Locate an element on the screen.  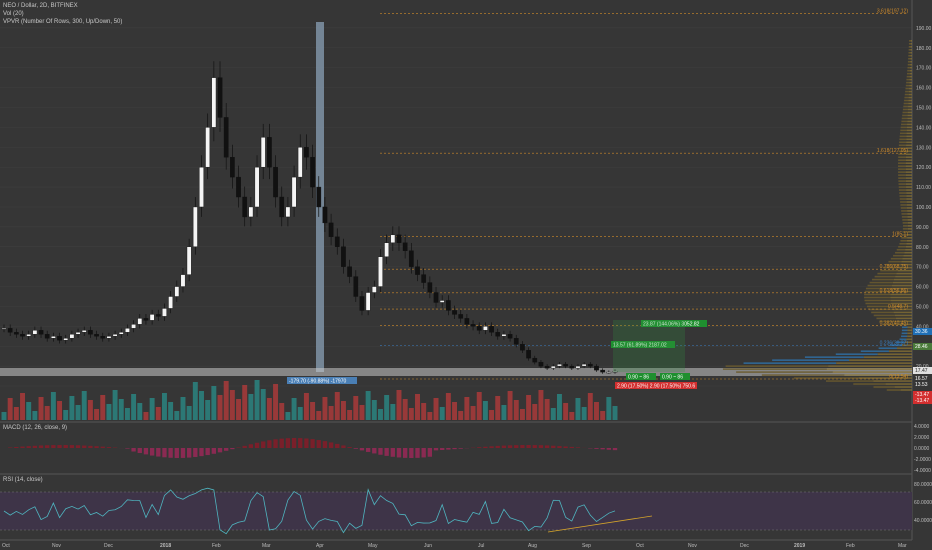
x-tick-label: Apr is located at coordinates (320, 546).